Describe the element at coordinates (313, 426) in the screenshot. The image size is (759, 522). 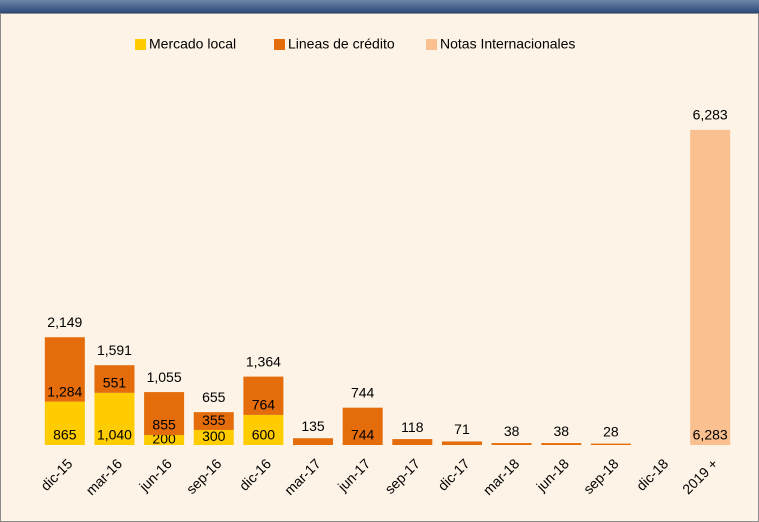
I see `data-label: 135` at that location.